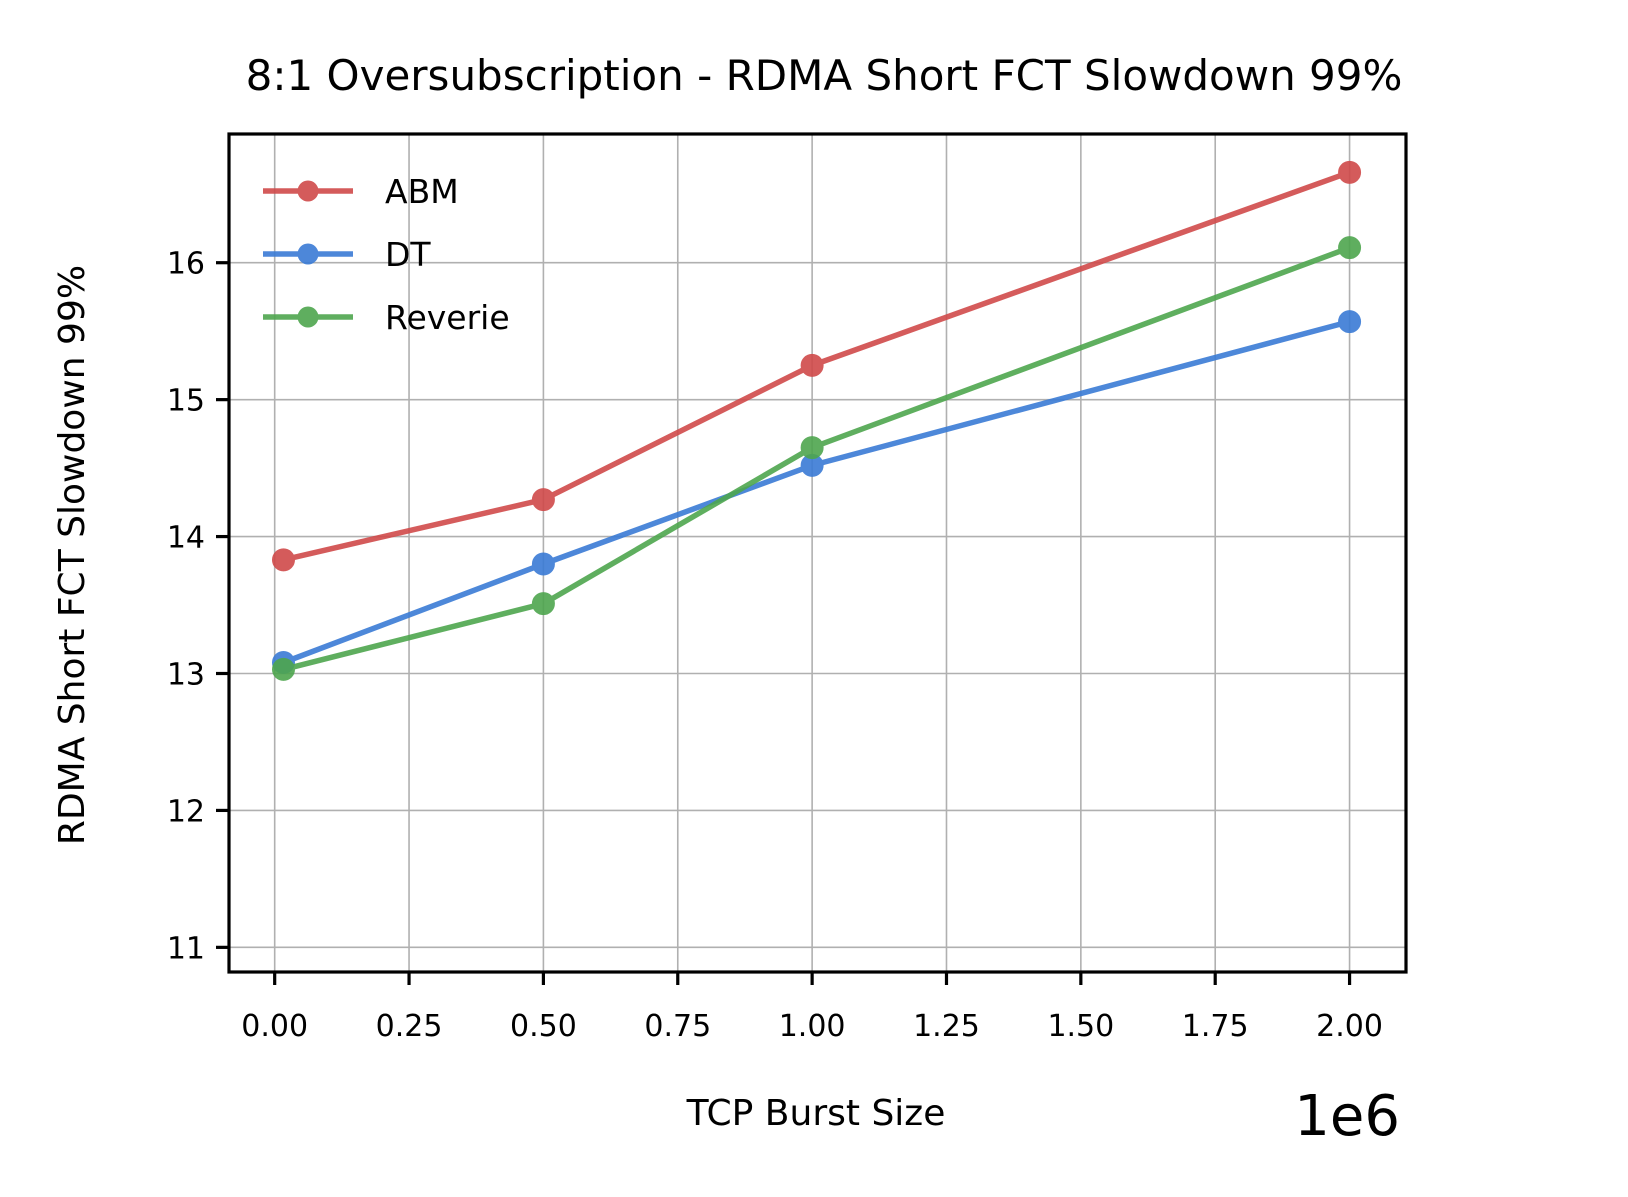 Image resolution: width=1628 pixels, height=1197 pixels. What do you see at coordinates (447, 317) in the screenshot?
I see `legend-label-reverie: Reverie` at bounding box center [447, 317].